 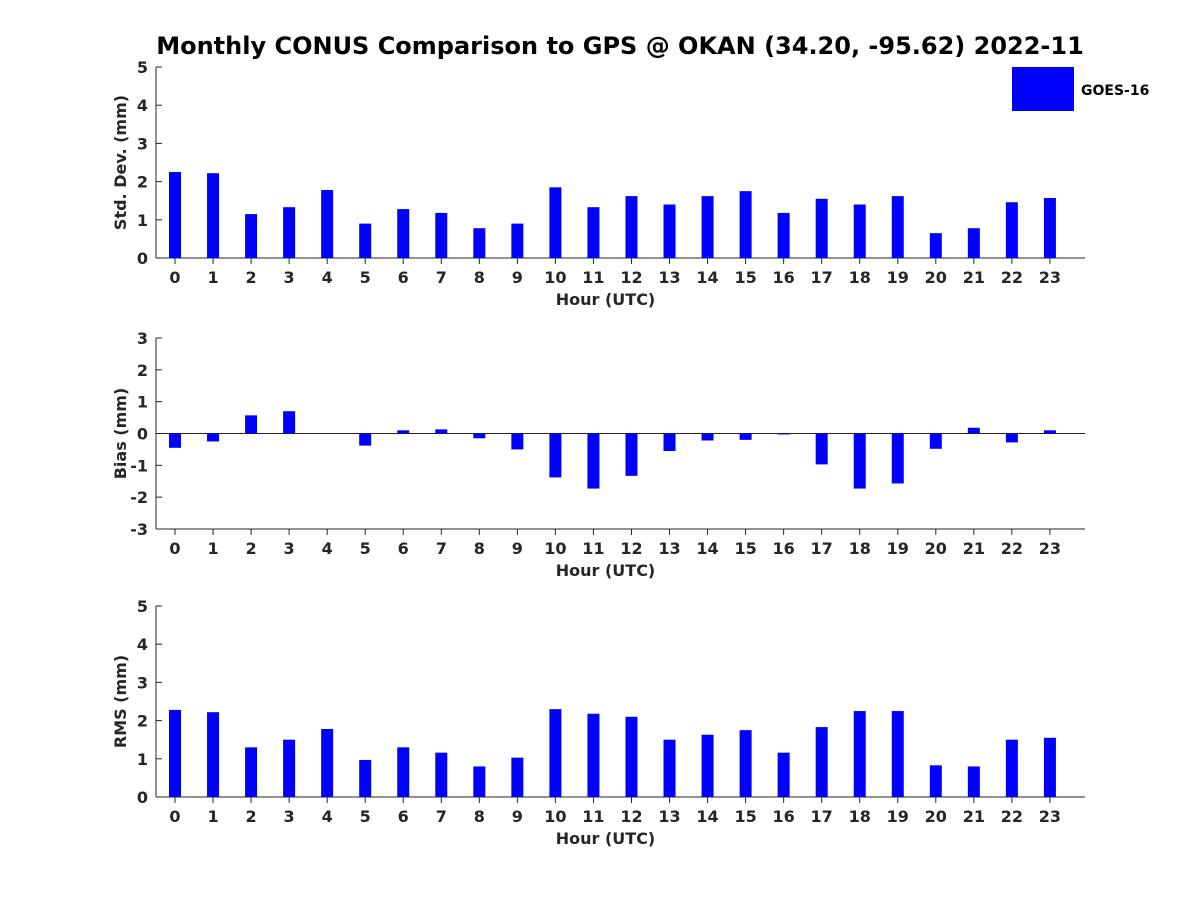 What do you see at coordinates (142, 105) in the screenshot?
I see `y-tick-label: 4` at bounding box center [142, 105].